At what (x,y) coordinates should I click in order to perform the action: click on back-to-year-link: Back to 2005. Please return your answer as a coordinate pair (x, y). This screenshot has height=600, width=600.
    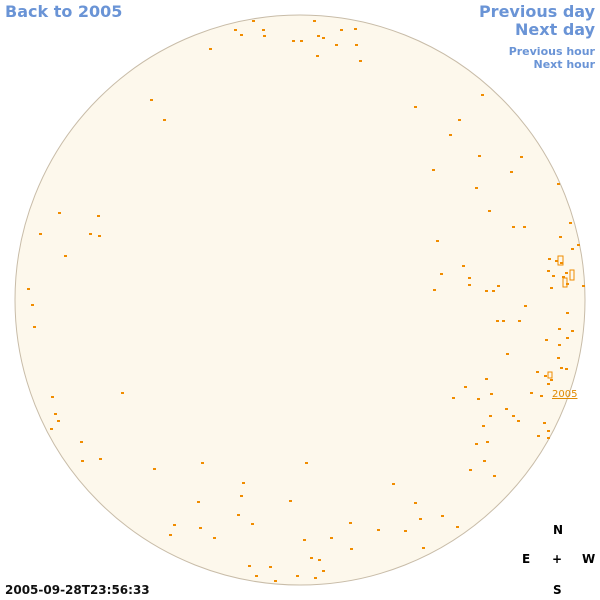
    Looking at the image, I should click on (64, 11).